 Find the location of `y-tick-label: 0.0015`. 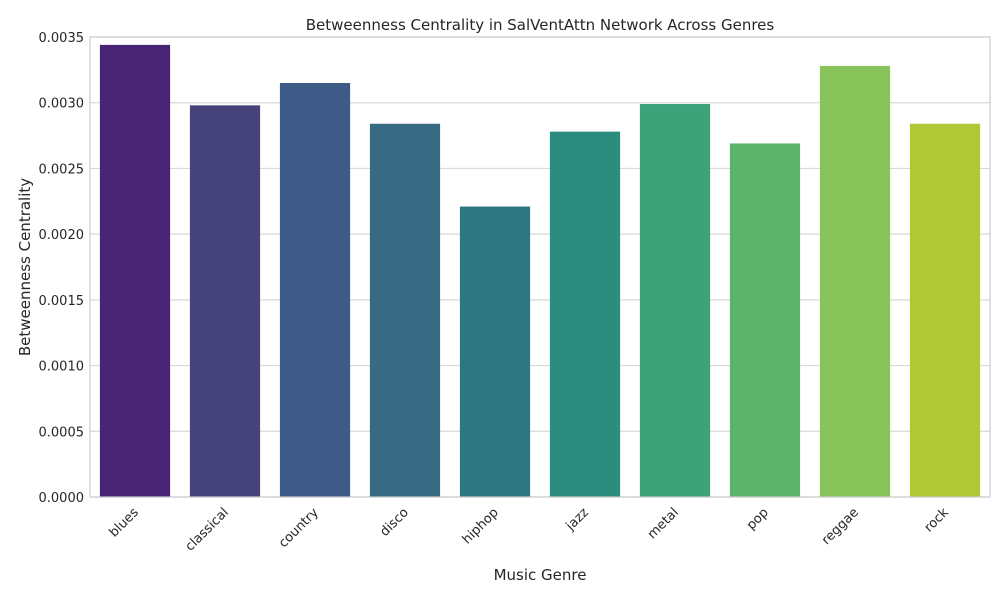

y-tick-label: 0.0015 is located at coordinates (62, 301).